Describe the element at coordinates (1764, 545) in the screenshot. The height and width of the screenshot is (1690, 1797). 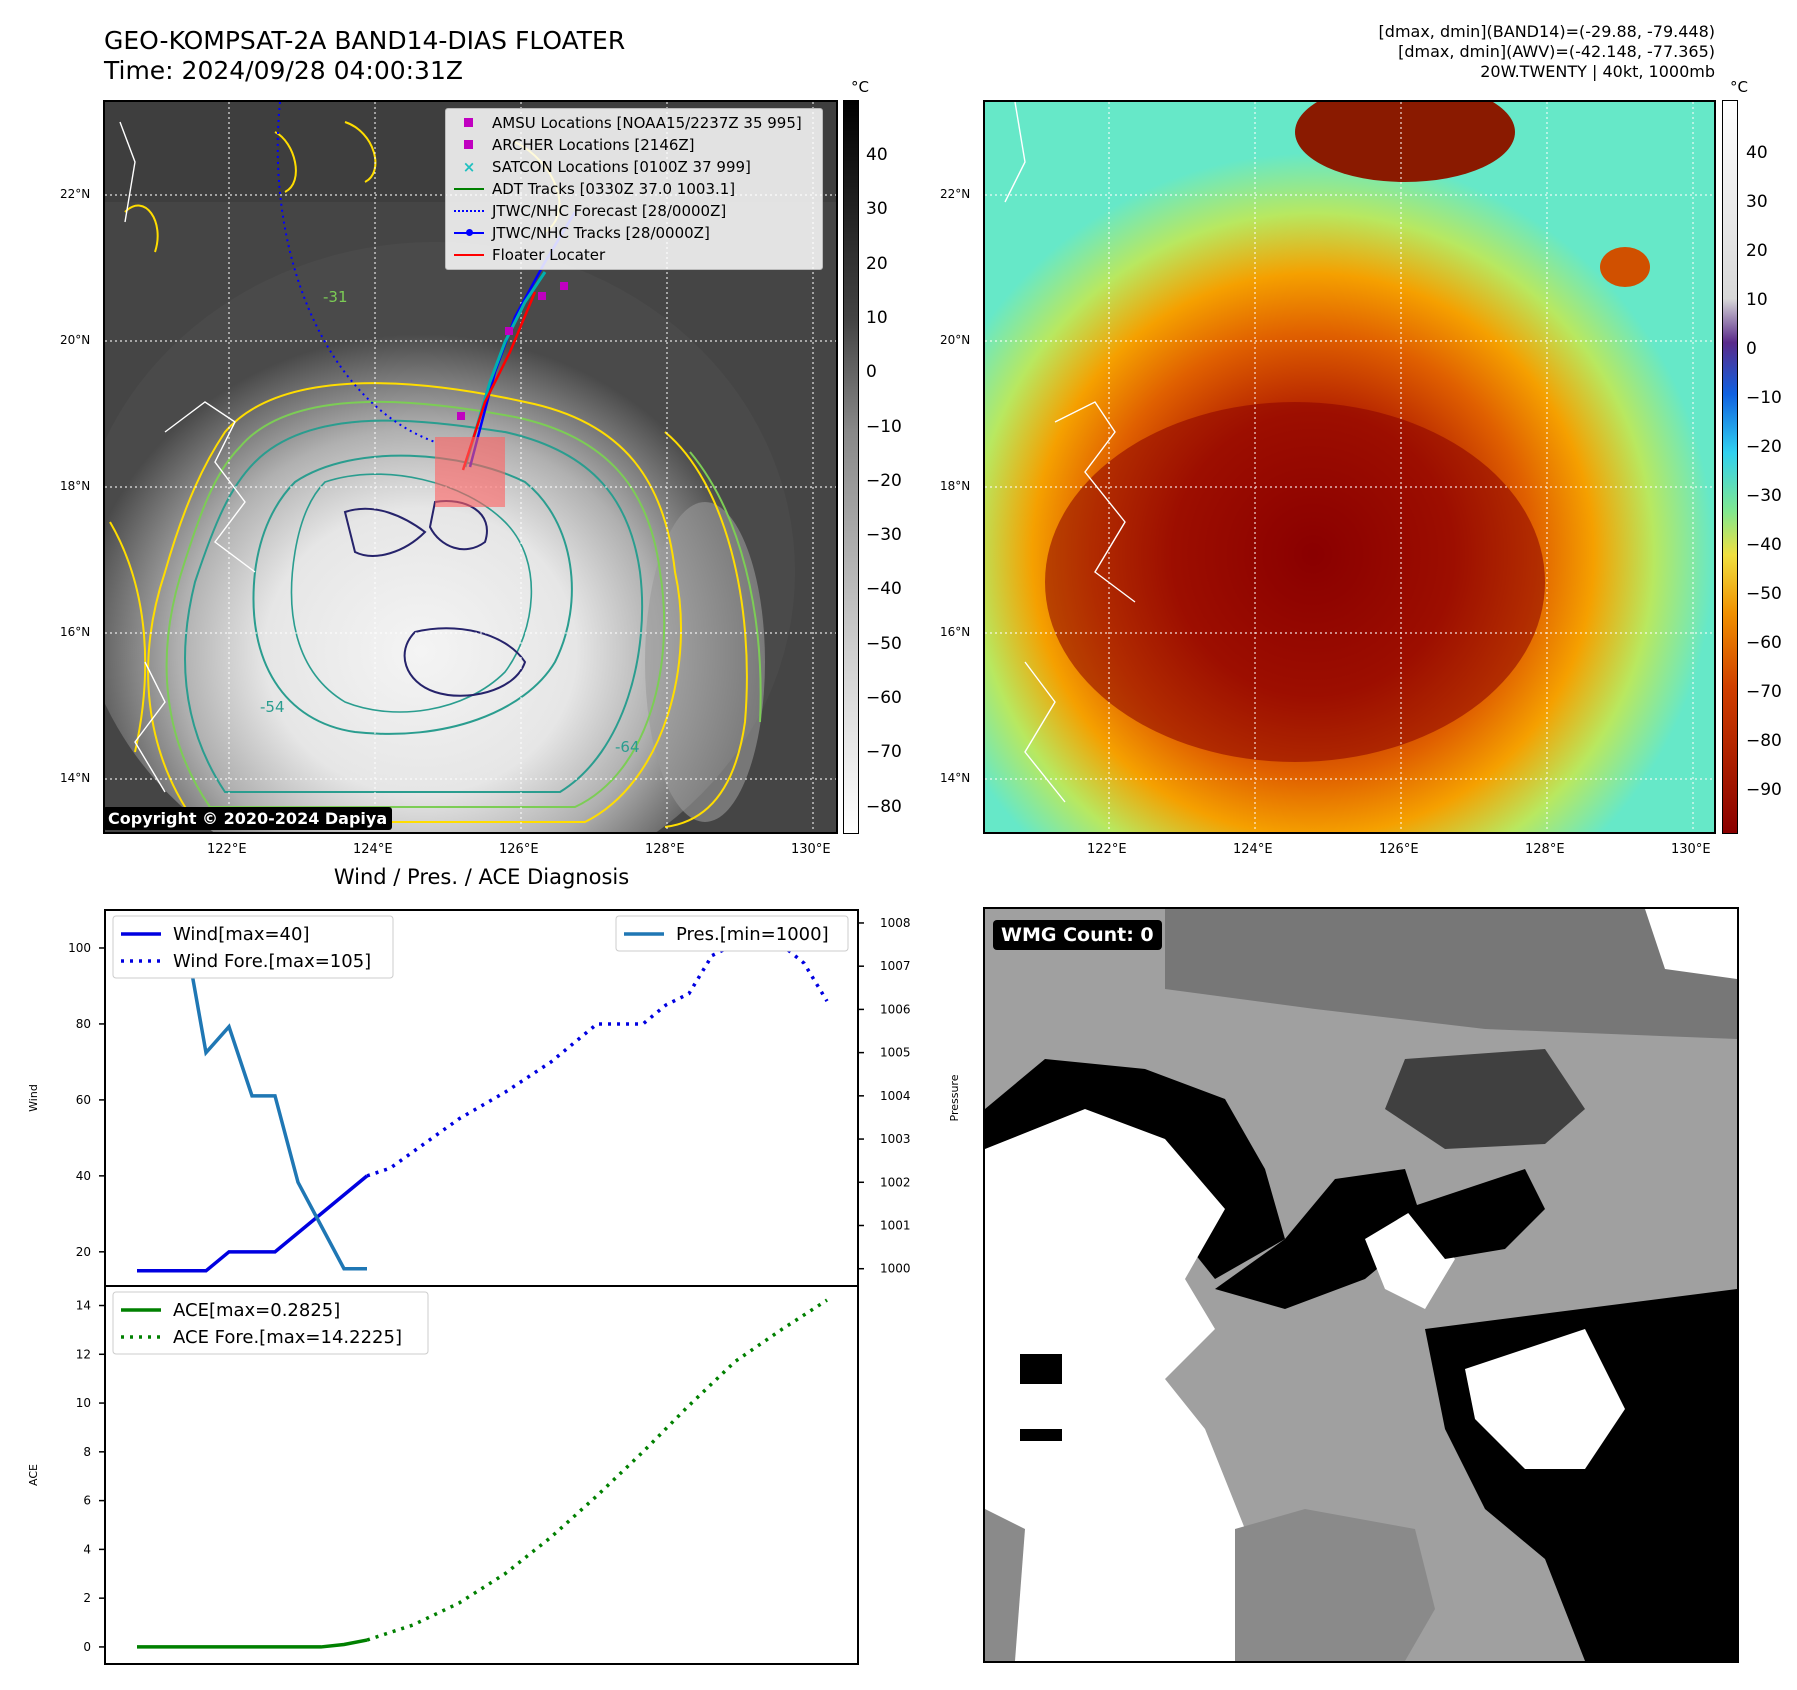
I see `colorbar-right-tick: −40` at that location.